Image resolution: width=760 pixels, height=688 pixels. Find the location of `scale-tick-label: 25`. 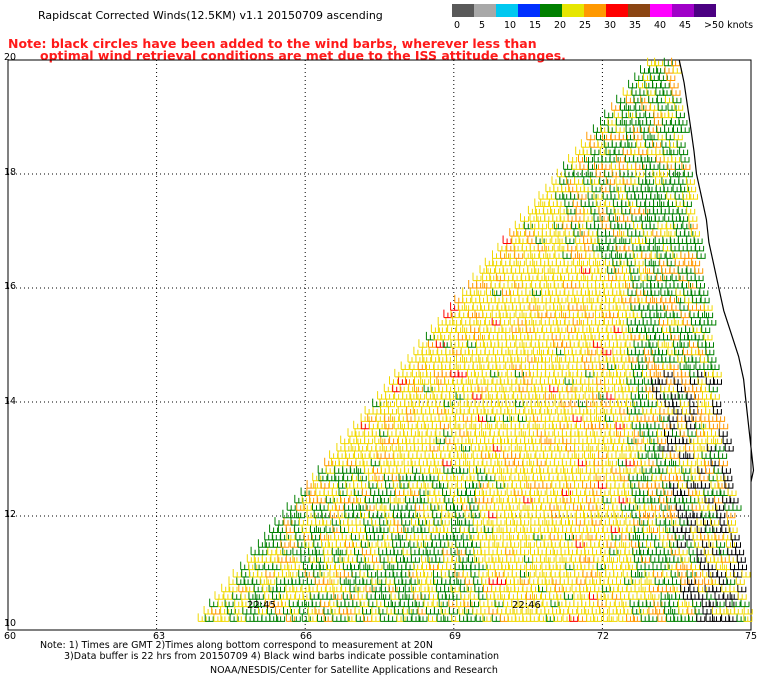

scale-tick-label: 25 is located at coordinates (585, 25).